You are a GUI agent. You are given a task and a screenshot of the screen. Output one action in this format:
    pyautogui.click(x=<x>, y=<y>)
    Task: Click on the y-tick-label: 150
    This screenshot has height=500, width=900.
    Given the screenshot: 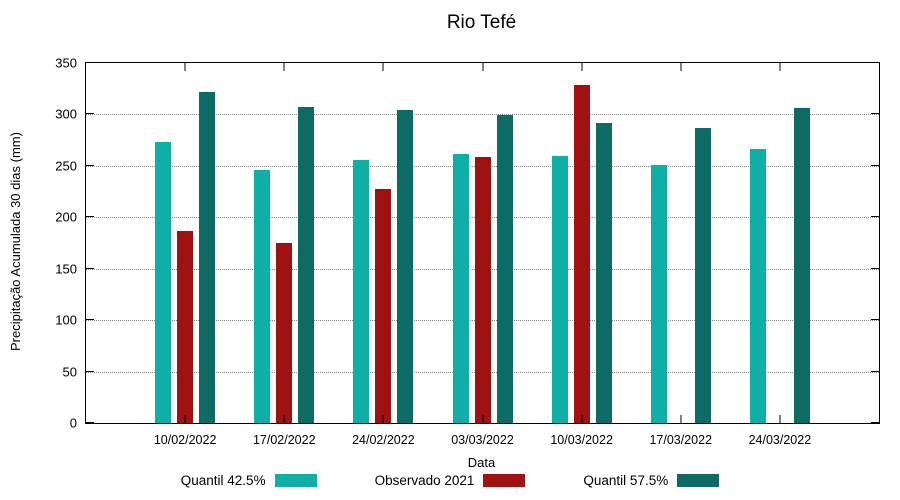 What is the action you would take?
    pyautogui.click(x=66, y=269)
    